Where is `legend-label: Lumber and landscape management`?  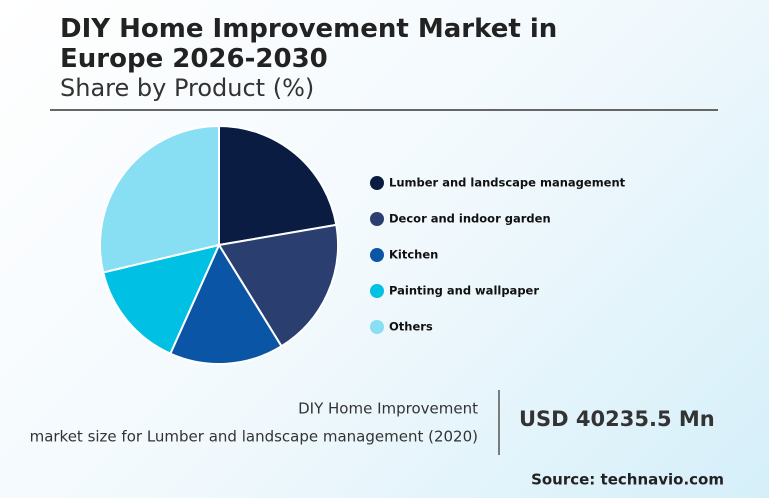 legend-label: Lumber and landscape management is located at coordinates (507, 183).